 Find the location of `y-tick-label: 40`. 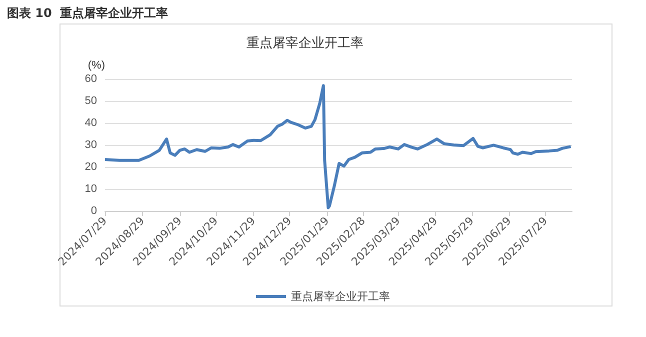

y-tick-label: 40 is located at coordinates (90, 123).